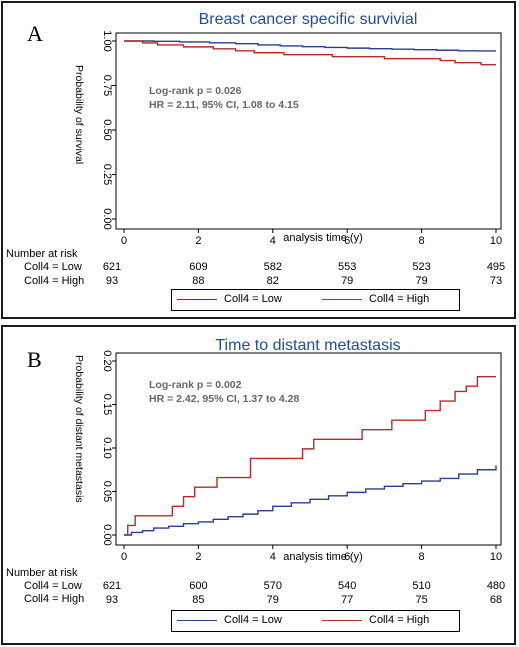 The height and width of the screenshot is (647, 519). What do you see at coordinates (347, 267) in the screenshot?
I see `risk-value-low-a: 553` at bounding box center [347, 267].